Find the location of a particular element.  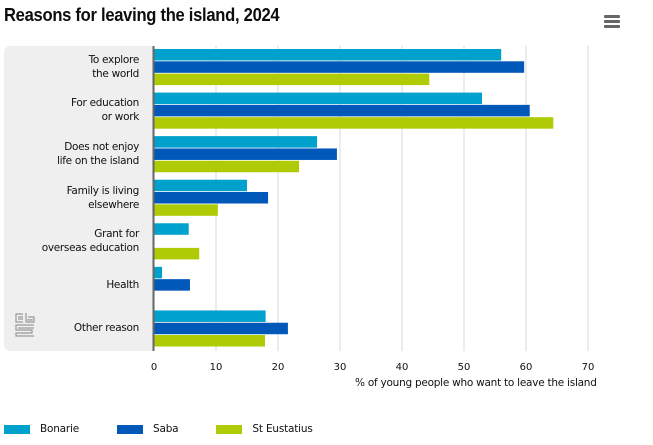

bar-bonarie: Bonarie: 26.3 is located at coordinates (236, 142).